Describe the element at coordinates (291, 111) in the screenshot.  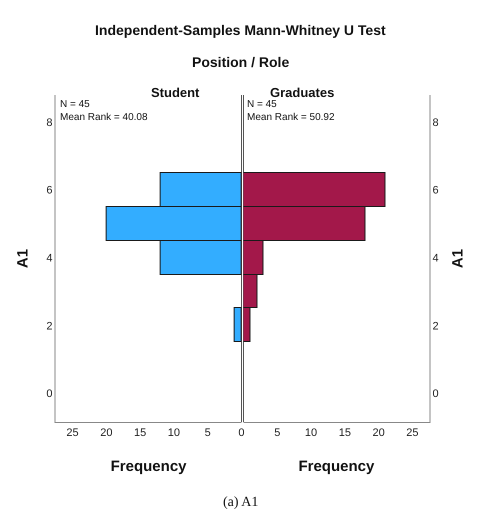
I see `annotation: N = 45 Mean Rank = 50.92` at that location.